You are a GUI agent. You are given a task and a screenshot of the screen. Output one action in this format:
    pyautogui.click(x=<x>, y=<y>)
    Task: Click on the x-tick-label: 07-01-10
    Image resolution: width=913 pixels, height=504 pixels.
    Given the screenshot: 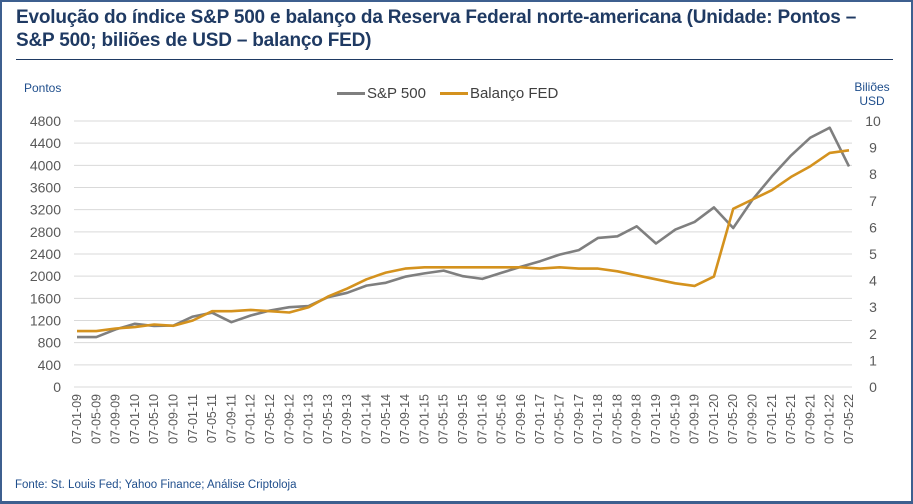 What is the action you would take?
    pyautogui.click(x=135, y=419)
    